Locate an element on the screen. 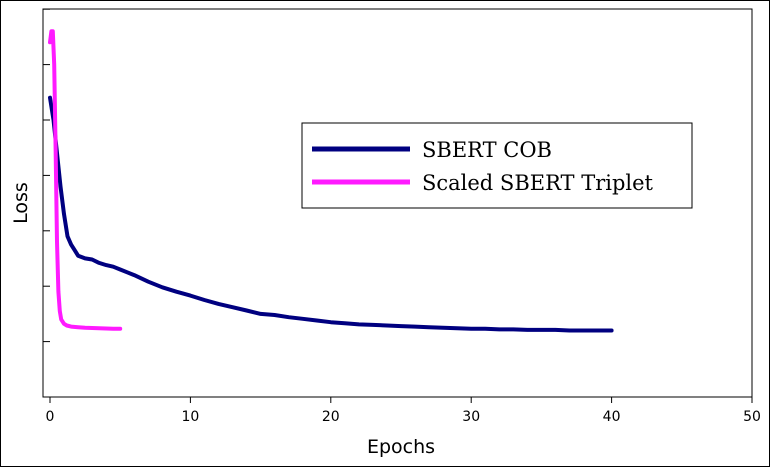  x-tick-label: 40 is located at coordinates (612, 417).